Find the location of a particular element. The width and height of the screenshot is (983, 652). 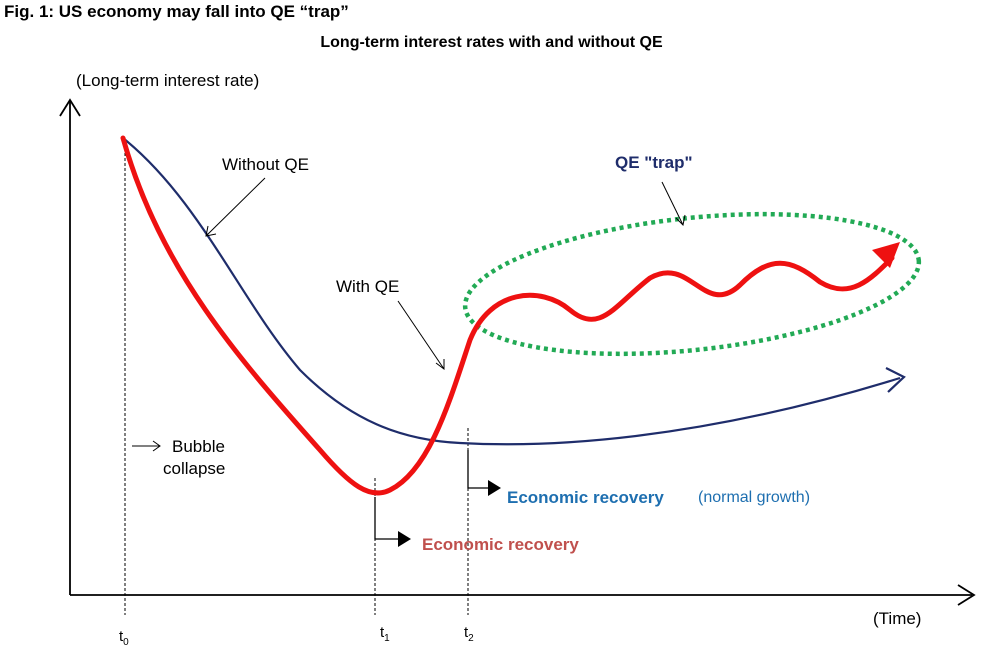

without-qe-label: Without QE is located at coordinates (265, 164).